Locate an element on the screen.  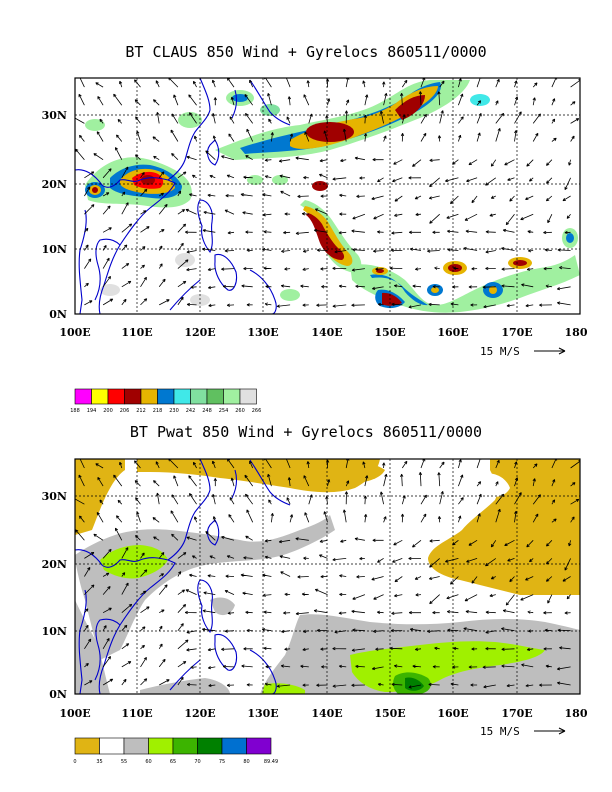
colorbar-label: 242 is located at coordinates (191, 411).